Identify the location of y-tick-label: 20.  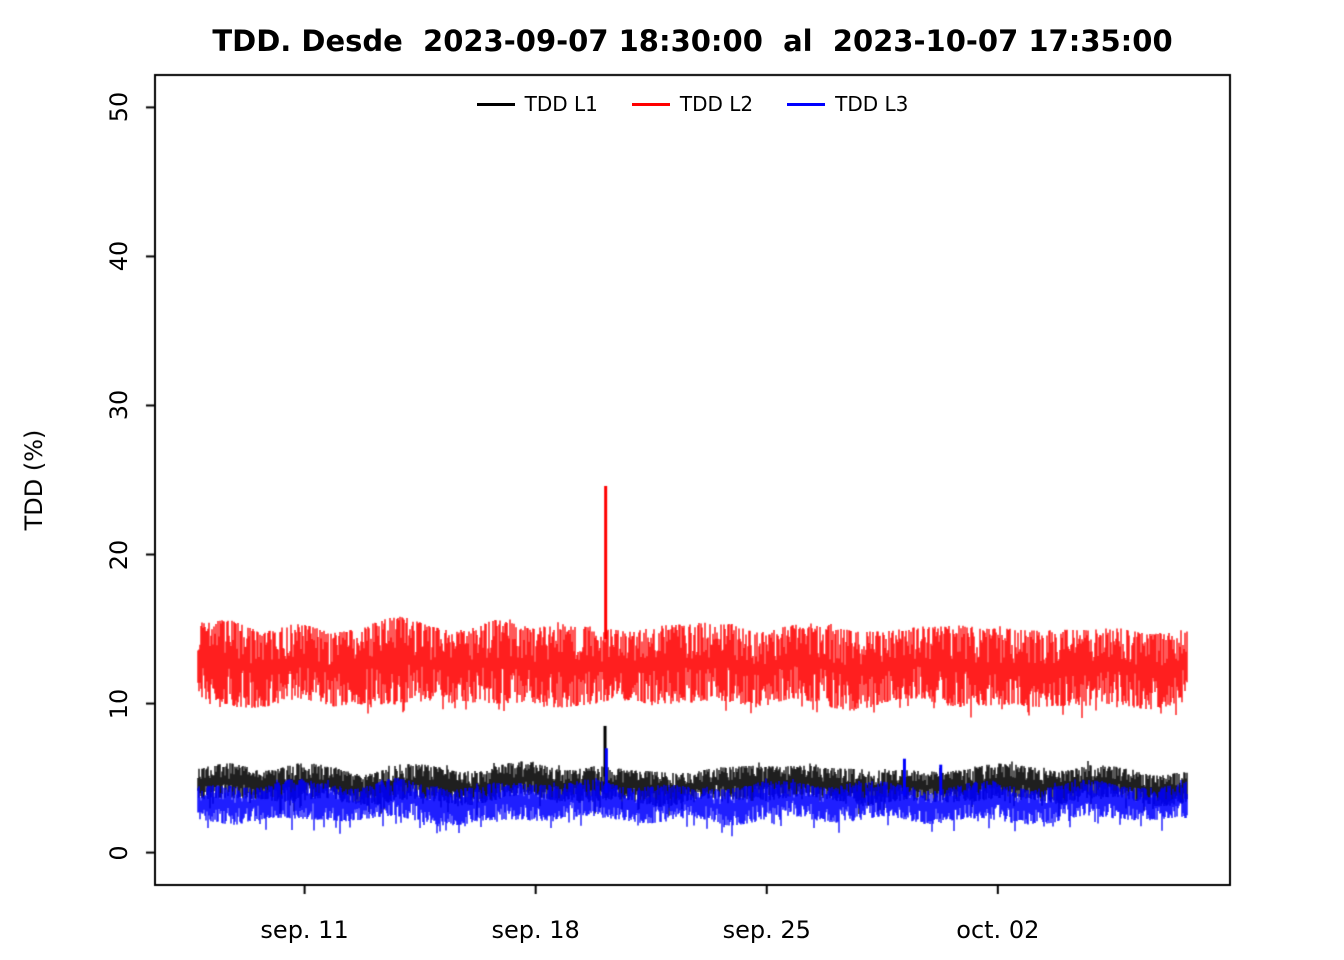
(119, 554).